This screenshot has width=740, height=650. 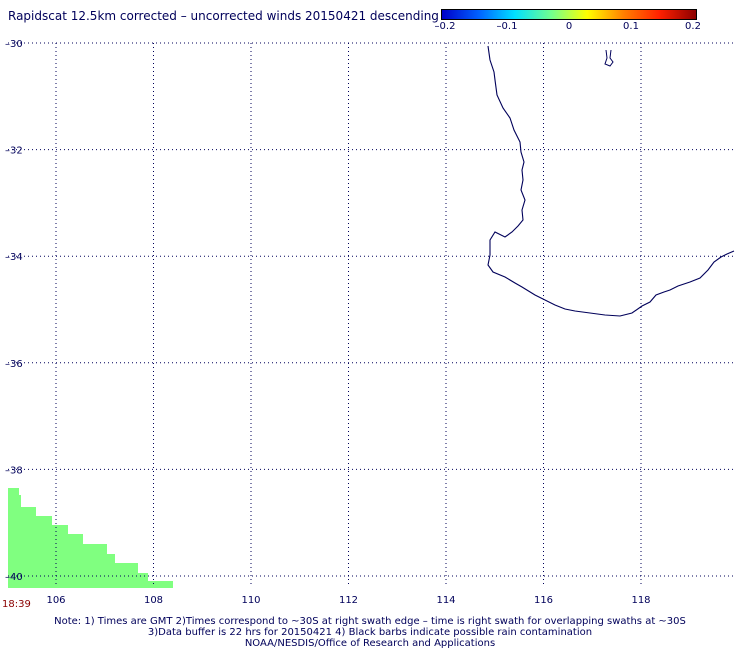 I want to click on latitude-label: –40, so click(x=14, y=577).